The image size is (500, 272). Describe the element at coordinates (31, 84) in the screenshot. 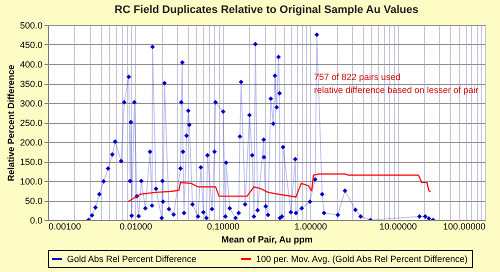

I see `y-tick-label: 350.0` at that location.